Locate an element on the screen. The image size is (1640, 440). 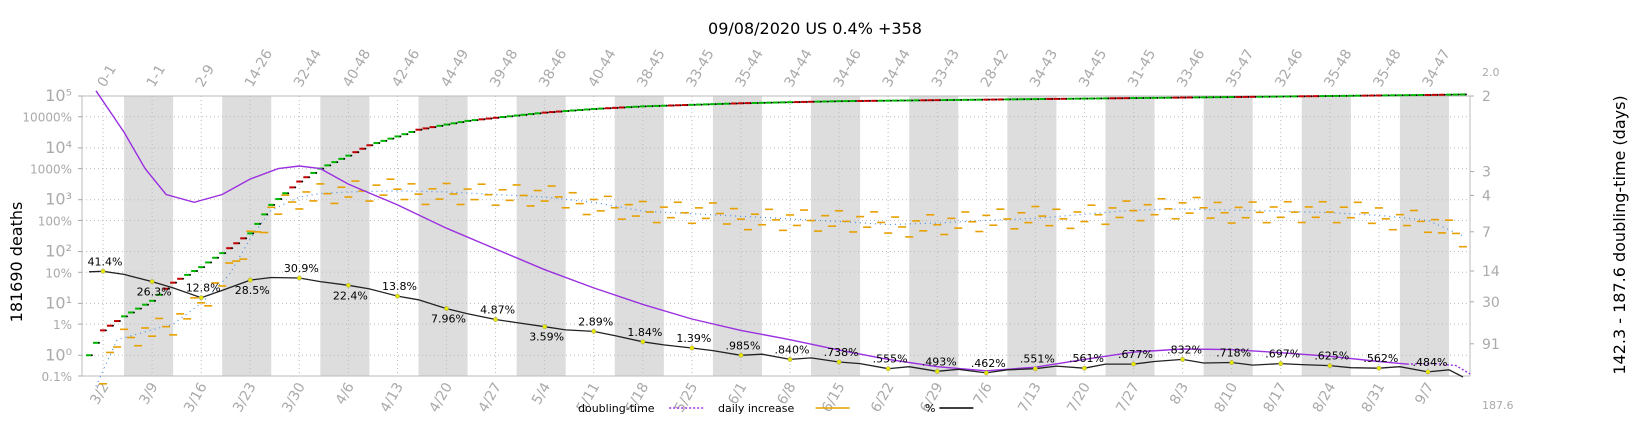
legend-entry-label: daily increase is located at coordinates (756, 408).